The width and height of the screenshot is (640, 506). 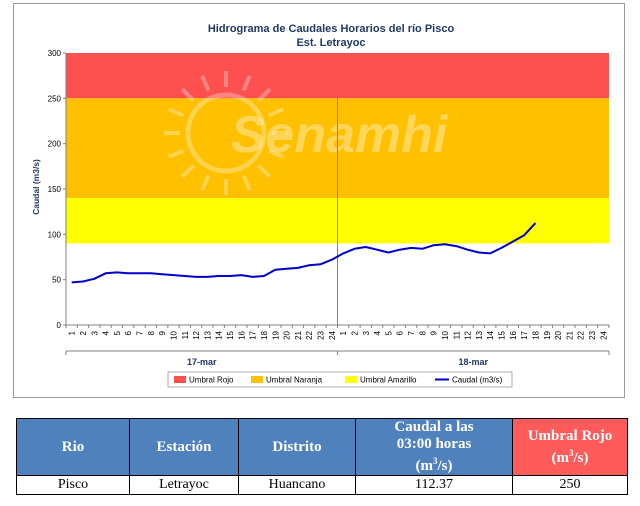 What do you see at coordinates (55, 53) in the screenshot?
I see `y-tick-label: 300` at bounding box center [55, 53].